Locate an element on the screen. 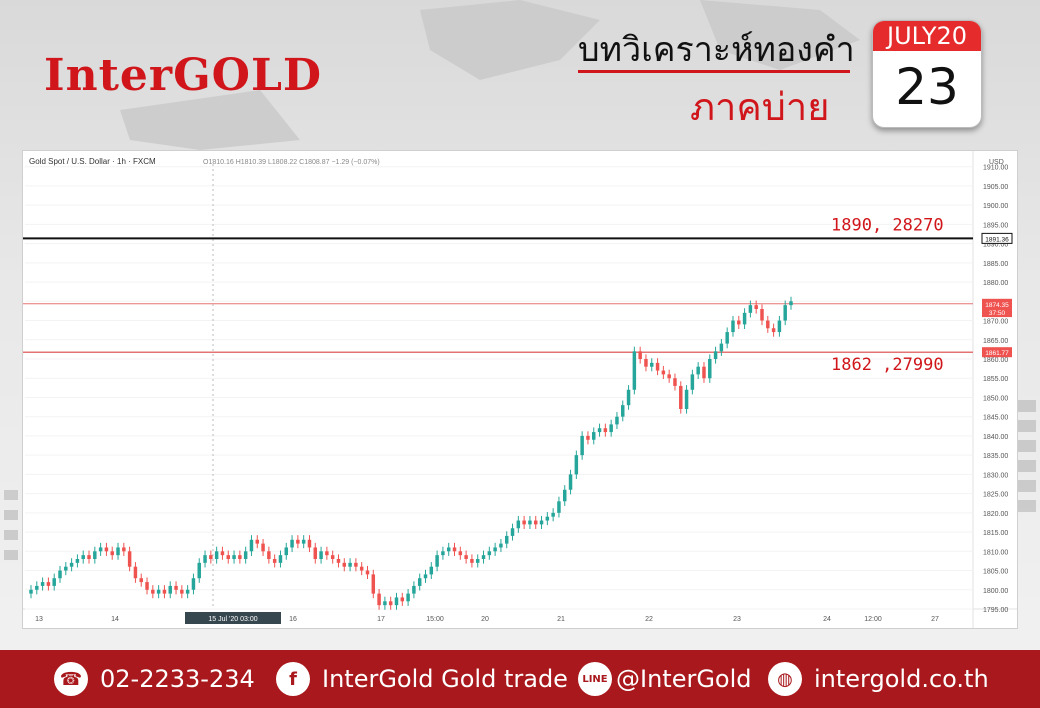 This screenshot has width=1040, height=708. y-tick-label: 1855.00 is located at coordinates (995, 379).